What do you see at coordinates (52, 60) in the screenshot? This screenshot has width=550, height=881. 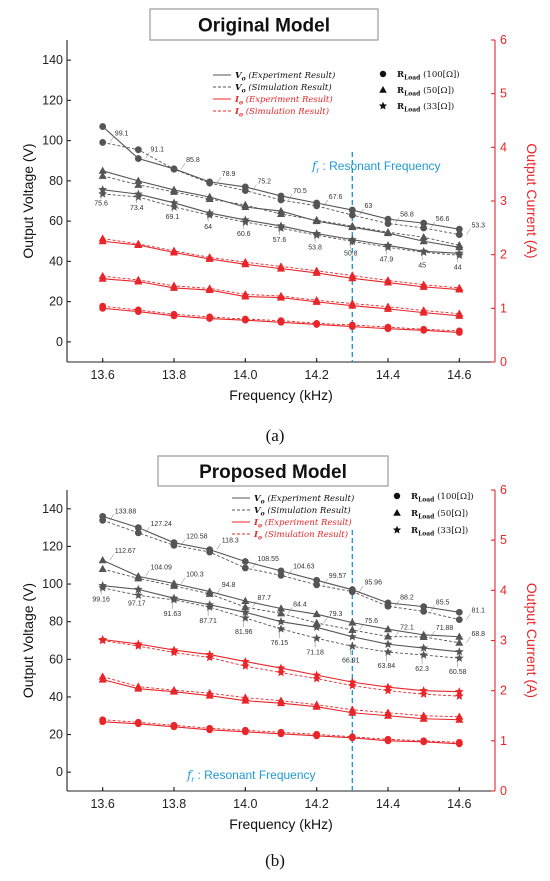 I see `y-tick-label: 140` at bounding box center [52, 60].